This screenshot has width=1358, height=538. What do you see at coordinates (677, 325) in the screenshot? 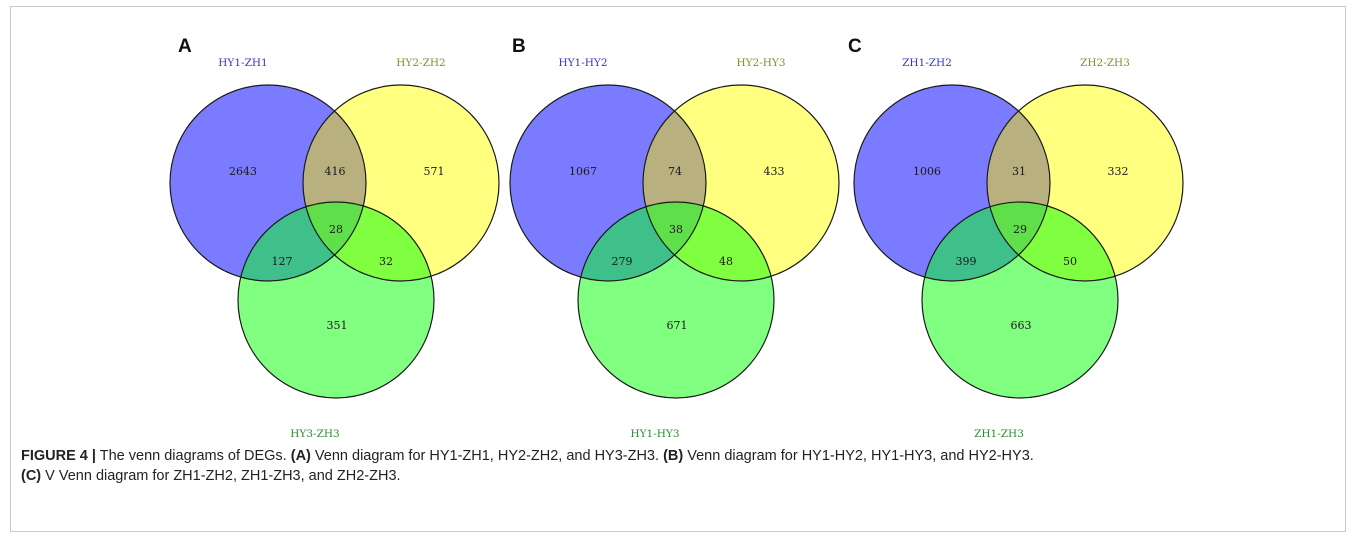
I see `region-count-only-3: 671` at bounding box center [677, 325].